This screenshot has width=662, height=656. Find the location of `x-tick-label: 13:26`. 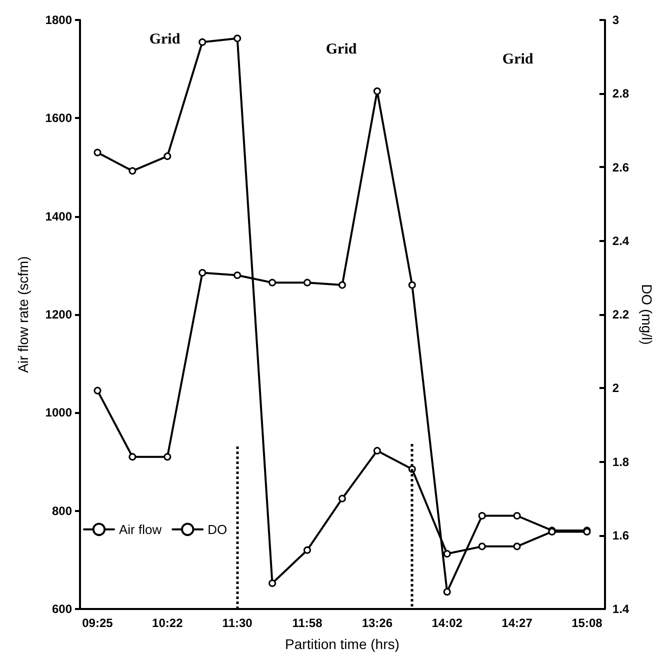

x-tick-label: 13:26 is located at coordinates (377, 623).